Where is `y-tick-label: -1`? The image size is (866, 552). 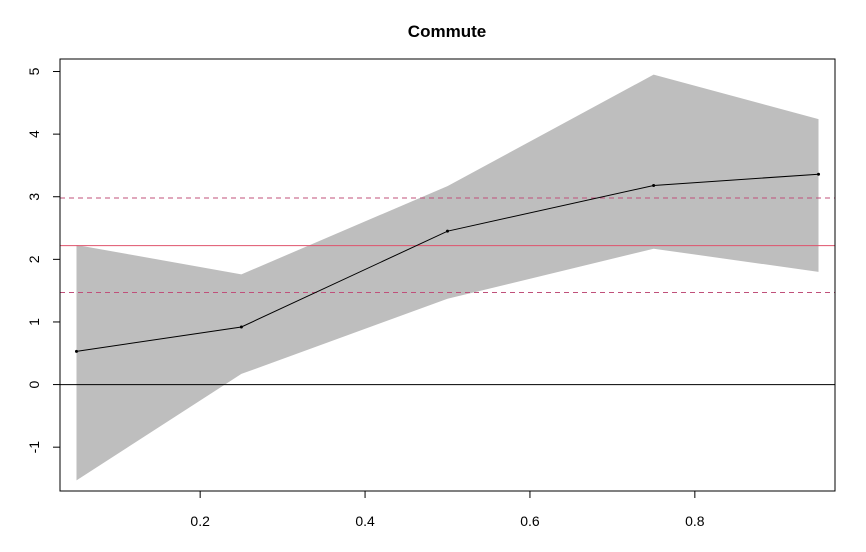 y-tick-label: -1 is located at coordinates (34, 447).